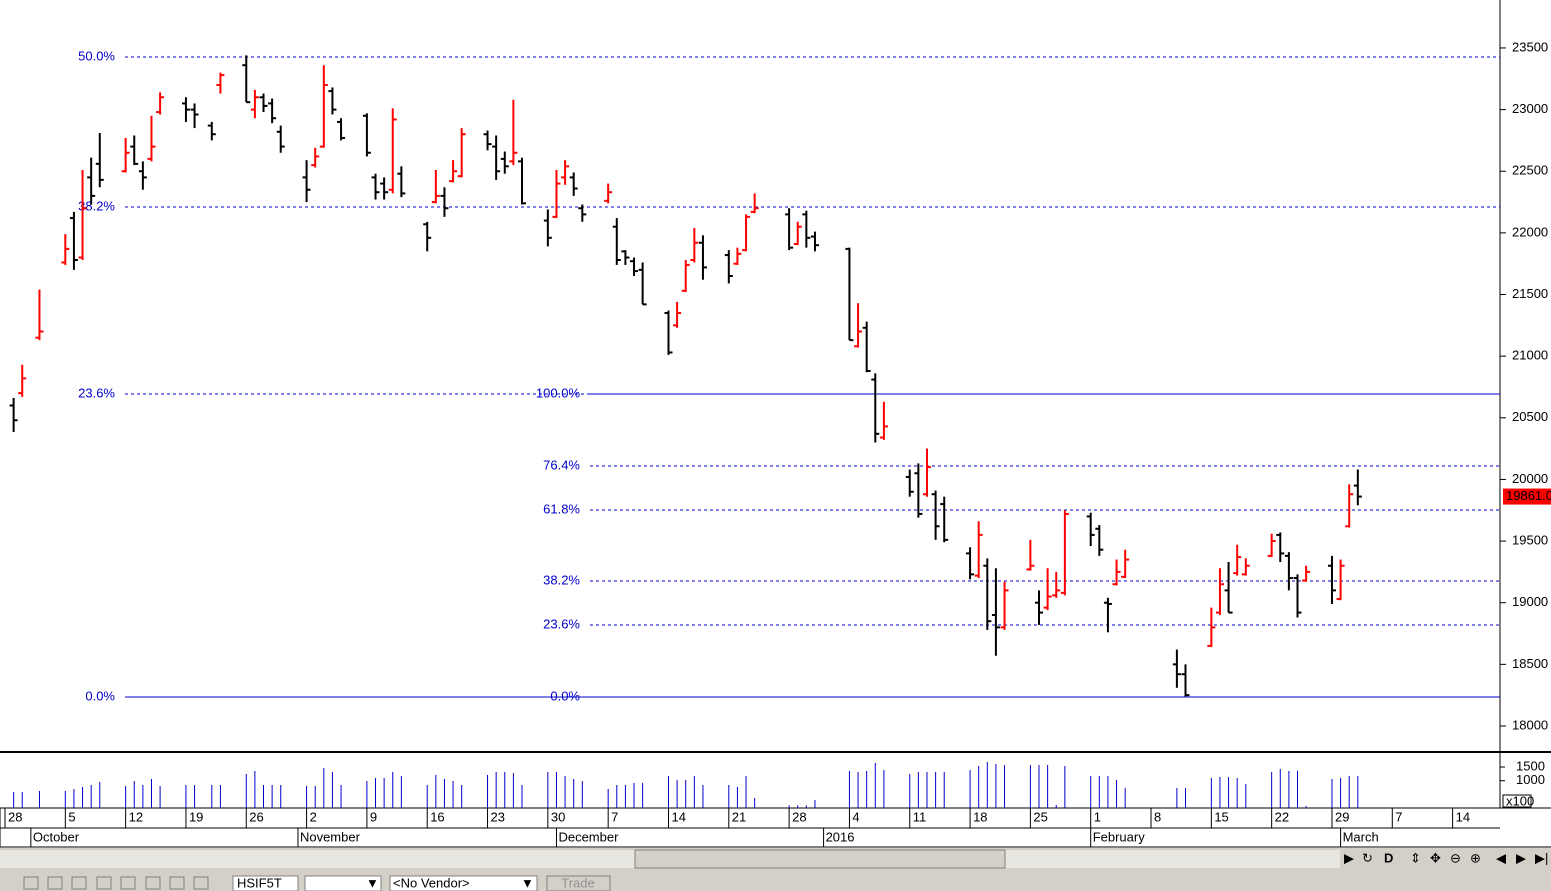 This screenshot has height=891, width=1551. What do you see at coordinates (1530, 765) in the screenshot?
I see `volume-y-tick-label: 1500` at bounding box center [1530, 765].